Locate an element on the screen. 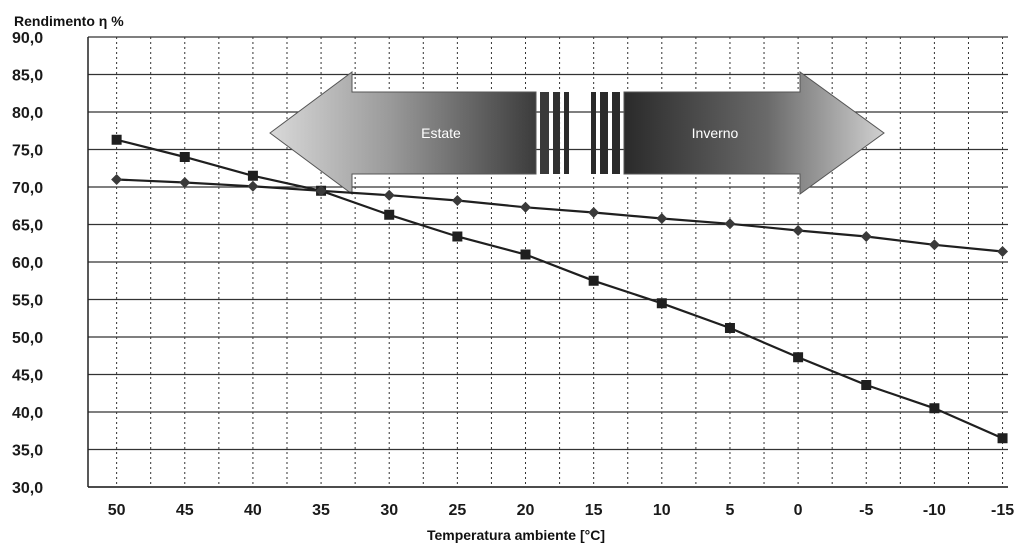  x-tick-label: -10 is located at coordinates (934, 510).